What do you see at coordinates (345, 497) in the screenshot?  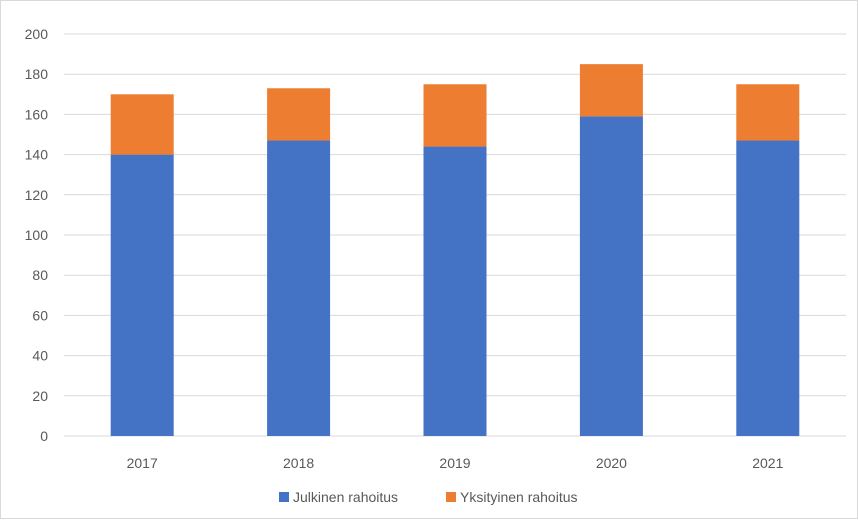 I see `legend-label: Julkinen rahoitus` at bounding box center [345, 497].